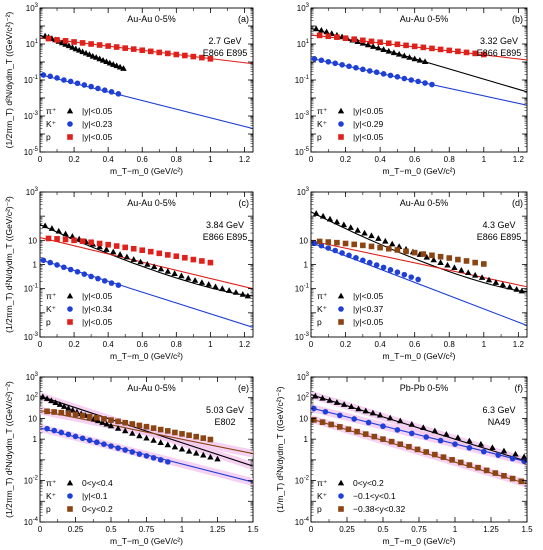  What do you see at coordinates (97, 509) in the screenshot?
I see `legend-cut: 0<y<0.2` at bounding box center [97, 509].